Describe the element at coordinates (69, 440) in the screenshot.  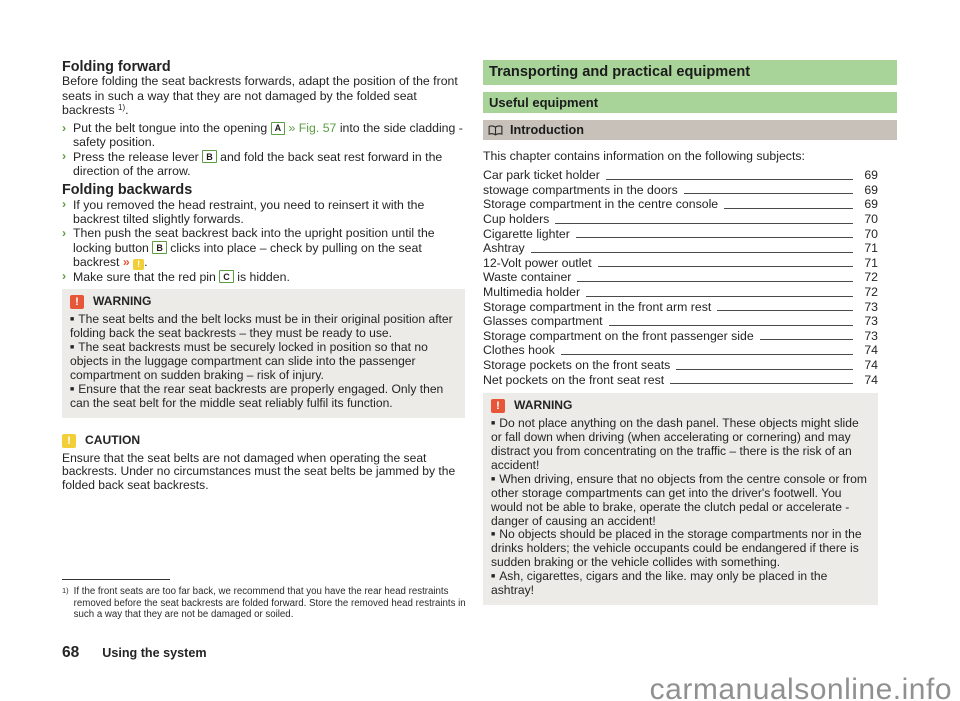
I see `caution-icon: !` at that location.